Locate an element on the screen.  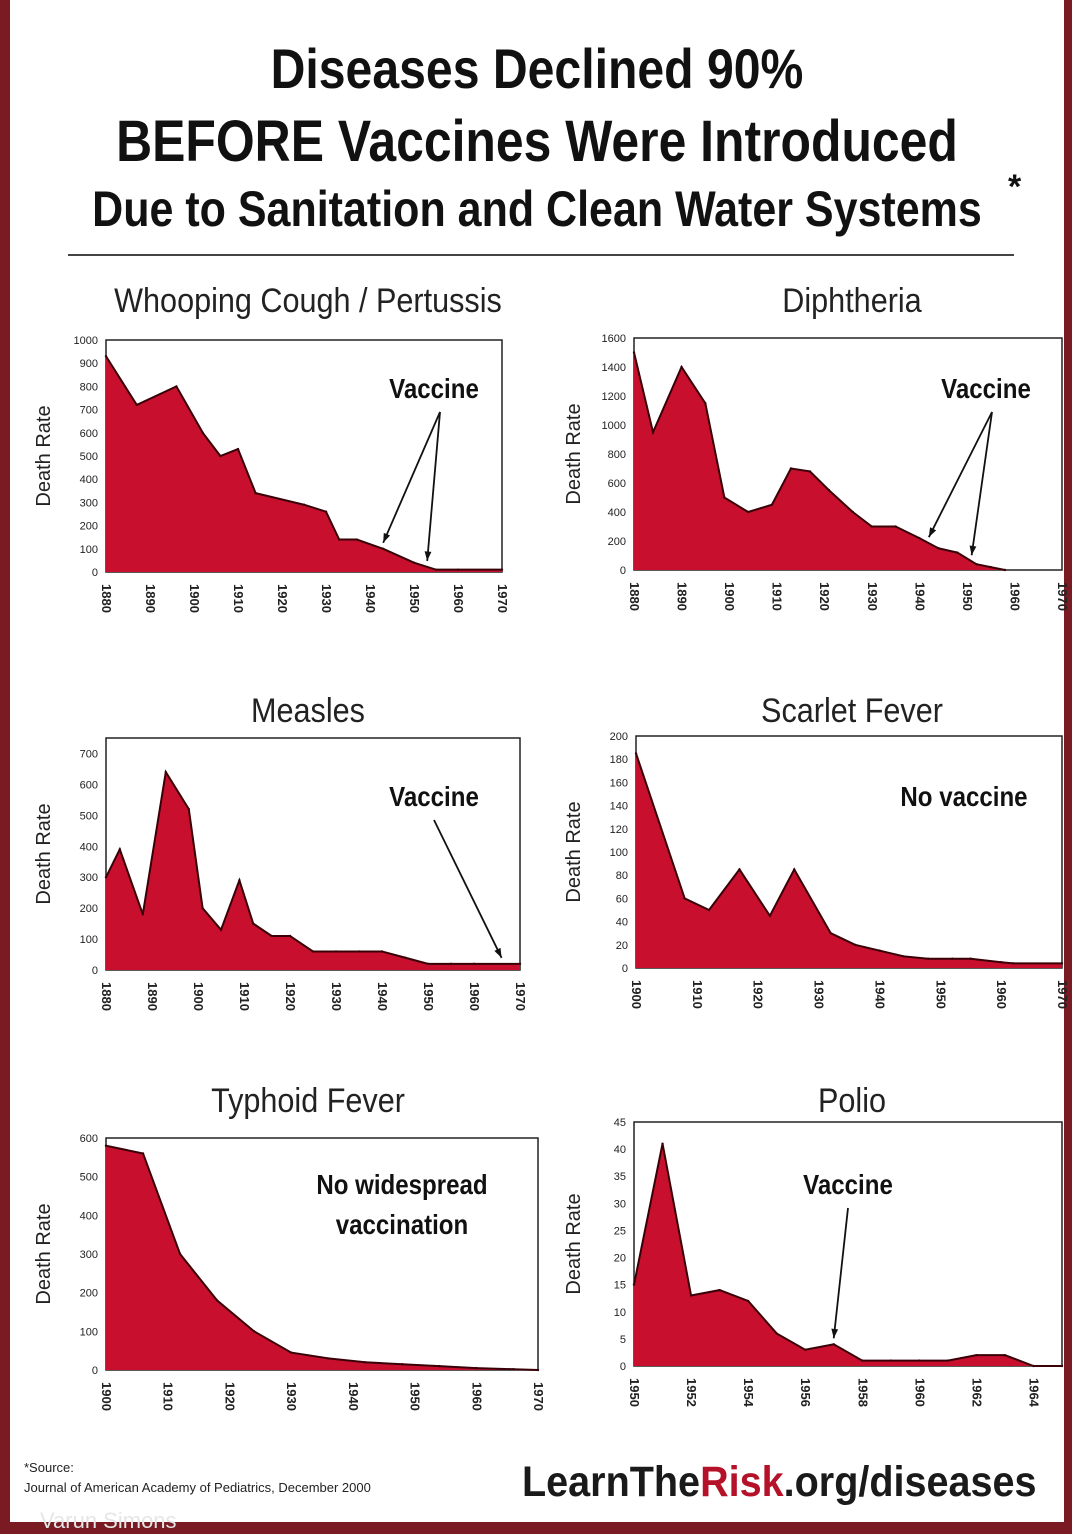
y-tick-label: 35 is located at coordinates (620, 1177).